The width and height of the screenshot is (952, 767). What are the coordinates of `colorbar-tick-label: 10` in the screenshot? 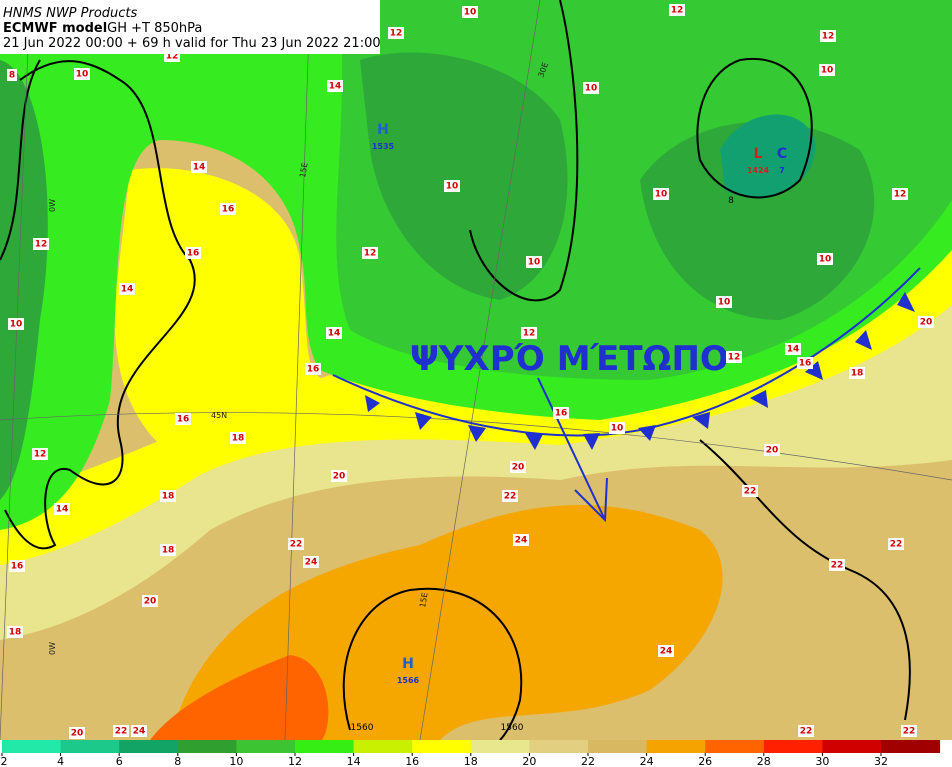 It's located at (236, 761).